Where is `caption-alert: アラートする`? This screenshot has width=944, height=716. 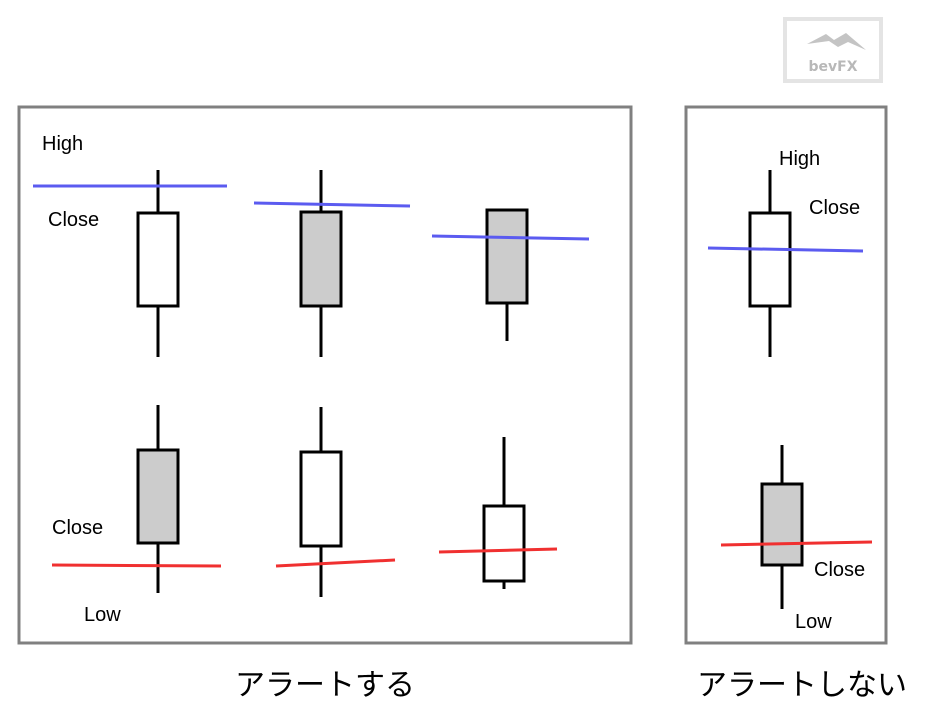 caption-alert: アラートする is located at coordinates (325, 685).